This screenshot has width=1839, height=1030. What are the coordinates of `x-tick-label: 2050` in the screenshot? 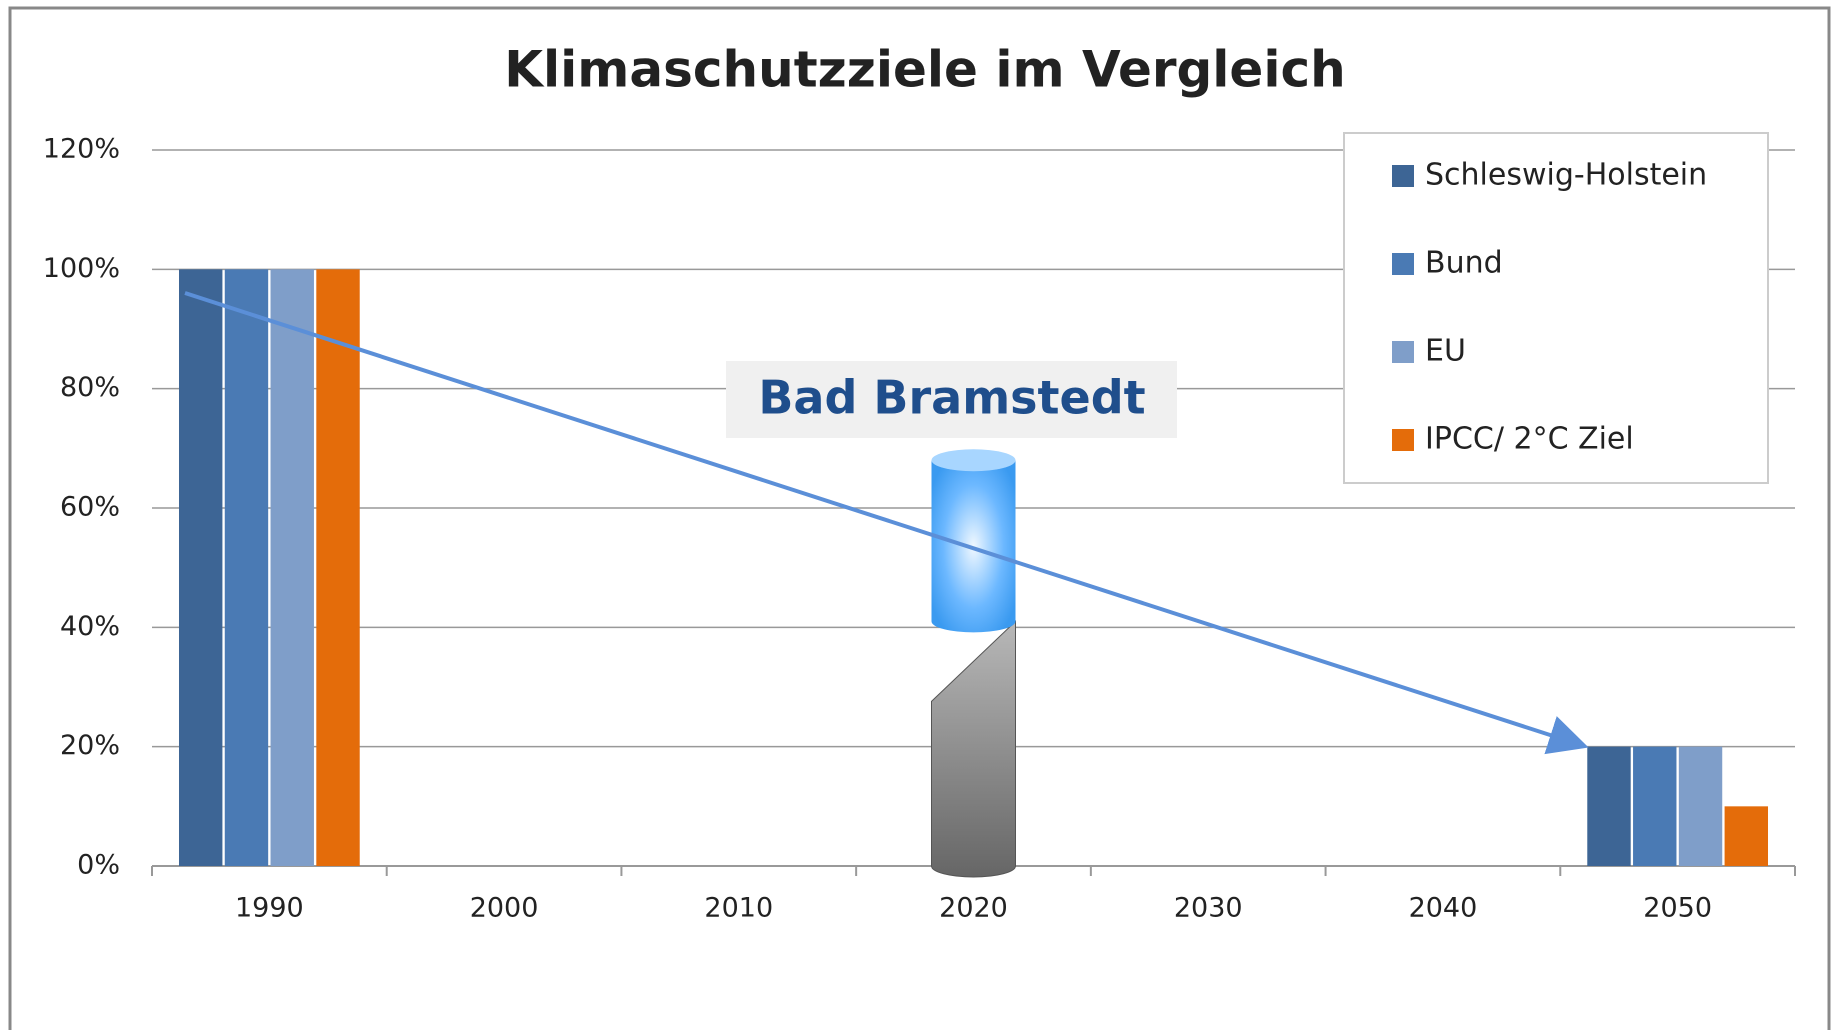 It's located at (1677, 908).